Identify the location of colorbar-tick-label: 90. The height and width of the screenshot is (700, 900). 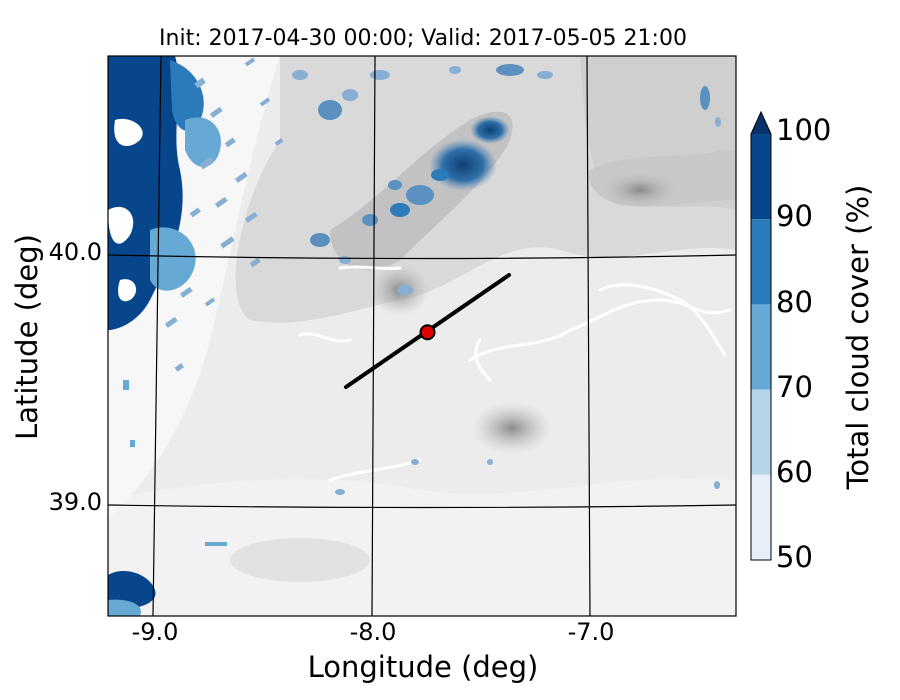
(794, 216).